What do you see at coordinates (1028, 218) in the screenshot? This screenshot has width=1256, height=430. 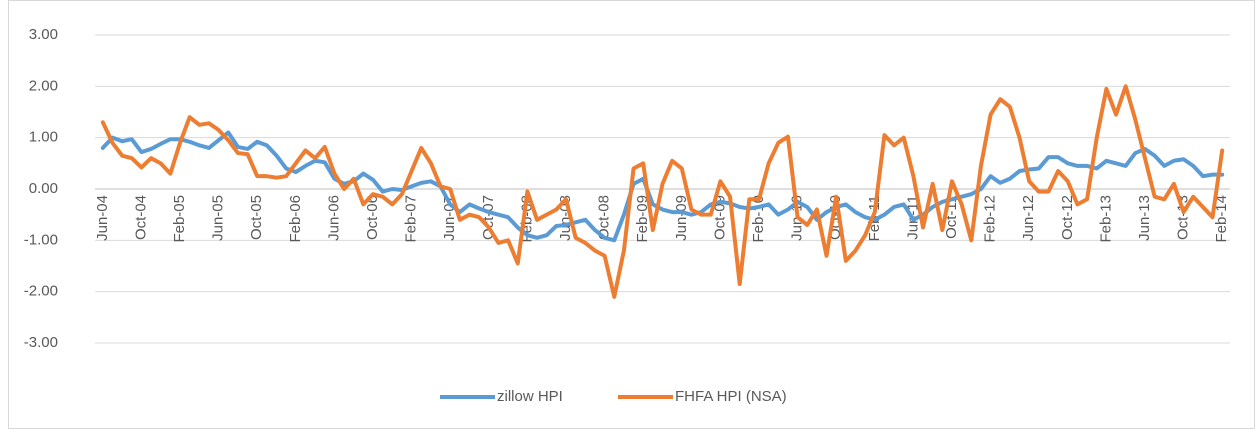 I see `x-tick-label: Jun-12` at bounding box center [1028, 218].